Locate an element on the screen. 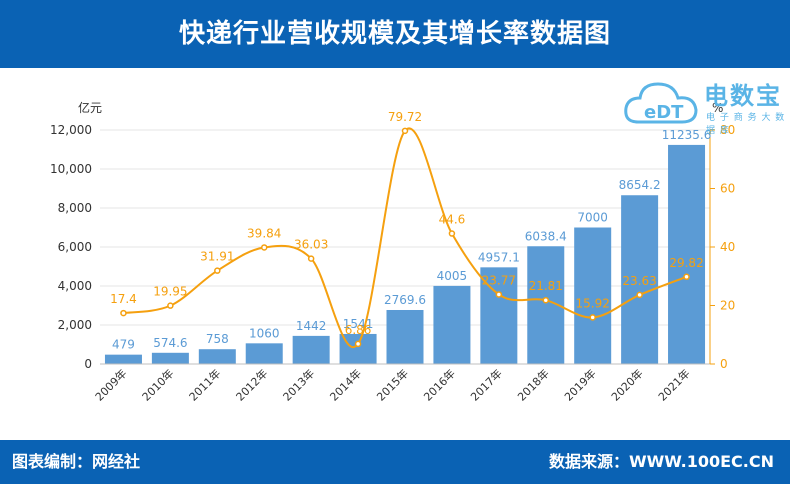 Image resolution: width=790 pixels, height=484 pixels. watermark-logo: eDT 电数宝 电 子 商 务 大 数 据 库 is located at coordinates (706, 105).